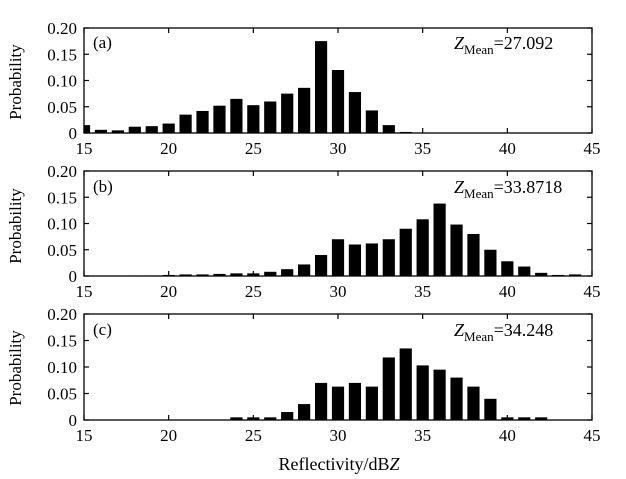 The width and height of the screenshot is (626, 479). I want to click on panel-label: (c), so click(102, 329).